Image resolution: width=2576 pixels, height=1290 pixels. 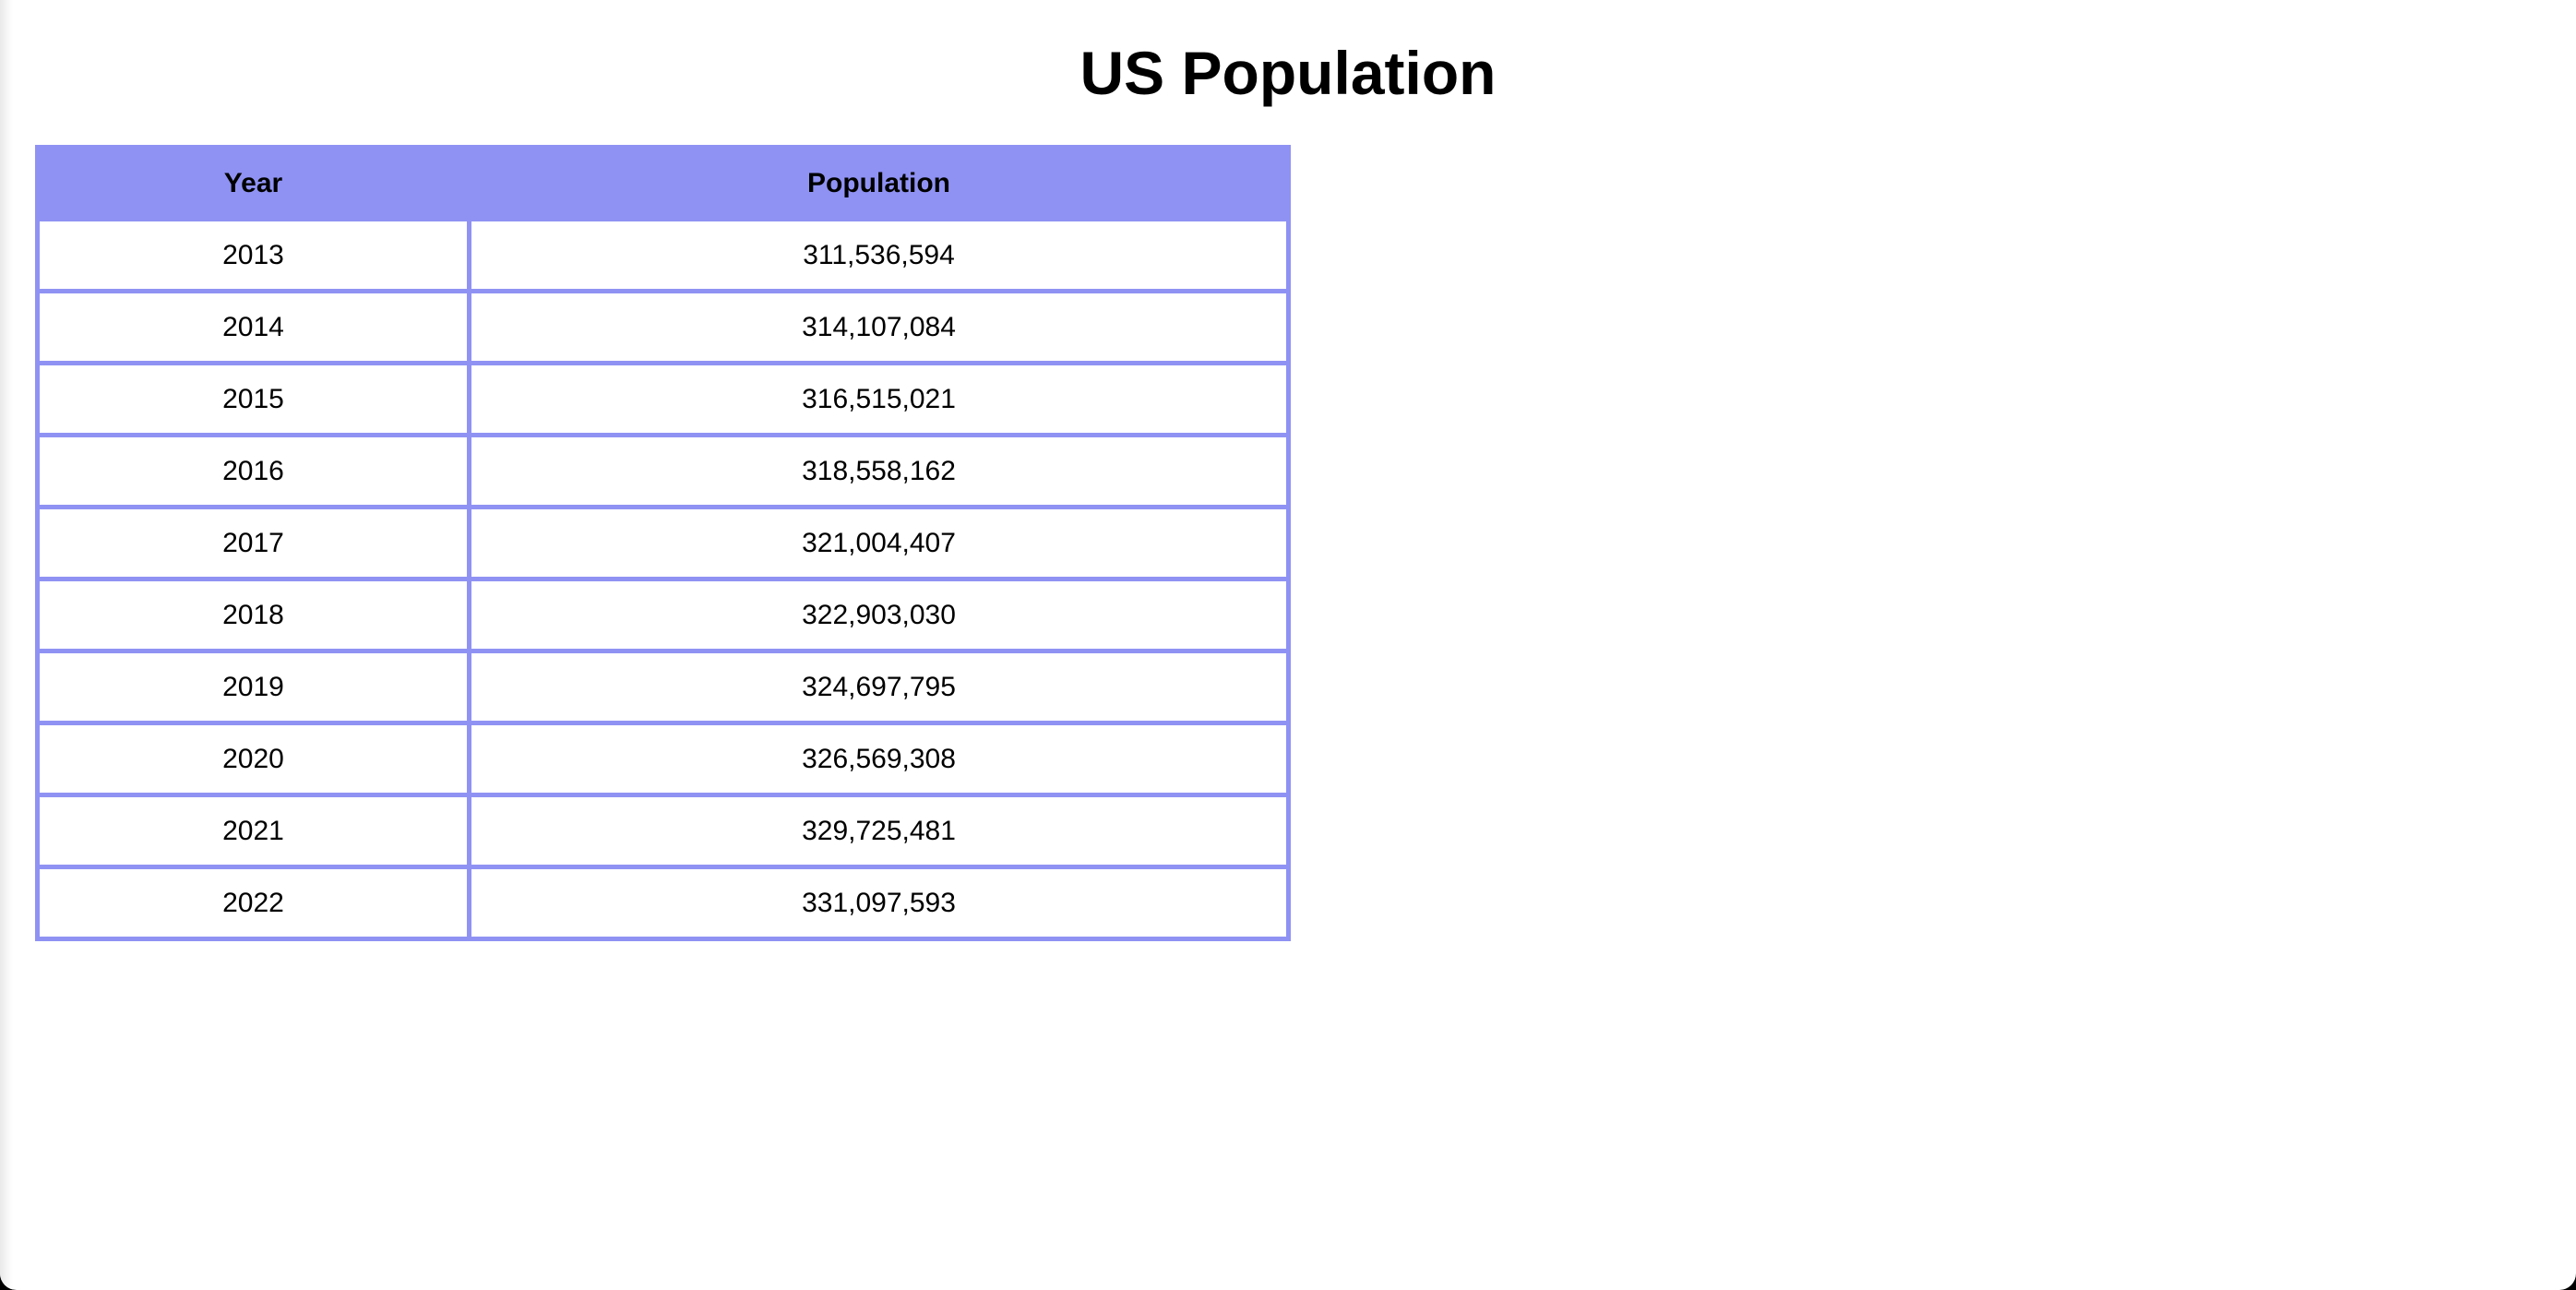 I want to click on population-cell: 329,725,481, so click(x=879, y=831).